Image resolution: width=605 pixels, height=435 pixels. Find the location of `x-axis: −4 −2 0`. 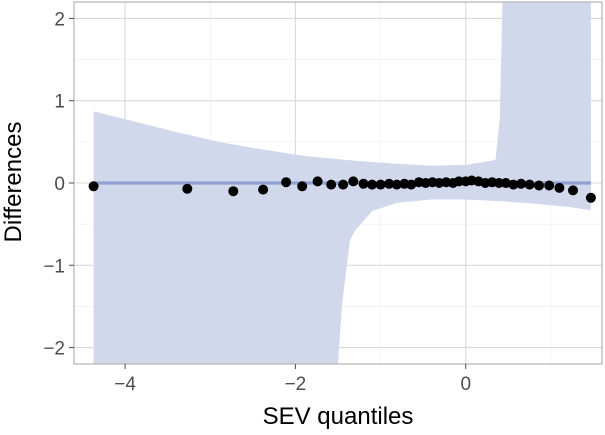

x-axis: −4 −2 0 is located at coordinates (292, 379).